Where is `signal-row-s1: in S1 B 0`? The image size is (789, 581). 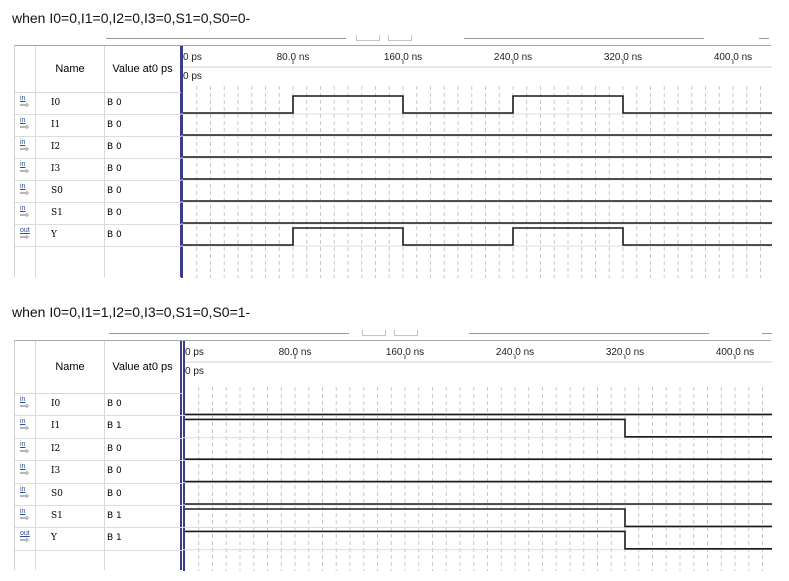 signal-row-s1: in S1 B 0 is located at coordinates (98, 213).